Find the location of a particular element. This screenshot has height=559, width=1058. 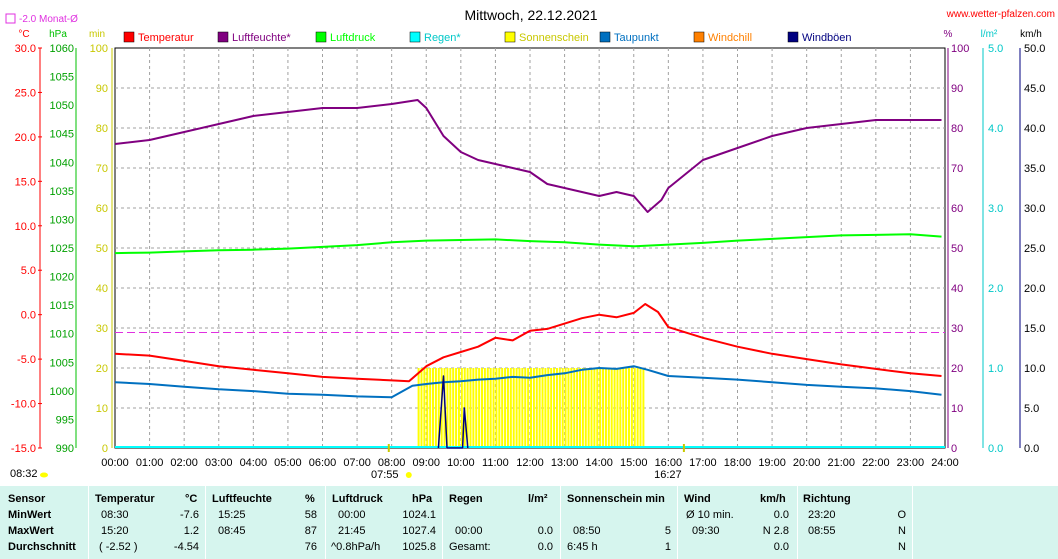

cell-dir-time: 08:55 is located at coordinates (822, 531).